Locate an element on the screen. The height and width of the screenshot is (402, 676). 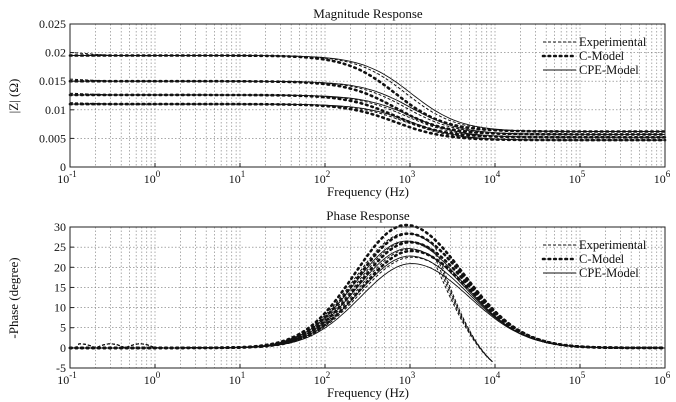
y-tick-label: 5 is located at coordinates (63, 328).